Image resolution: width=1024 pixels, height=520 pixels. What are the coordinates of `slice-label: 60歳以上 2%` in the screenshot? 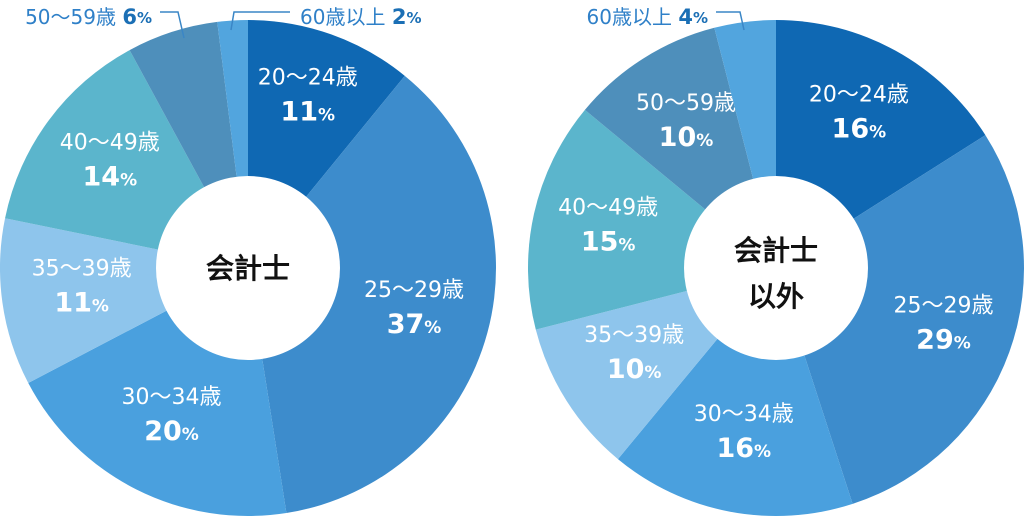 It's located at (360, 17).